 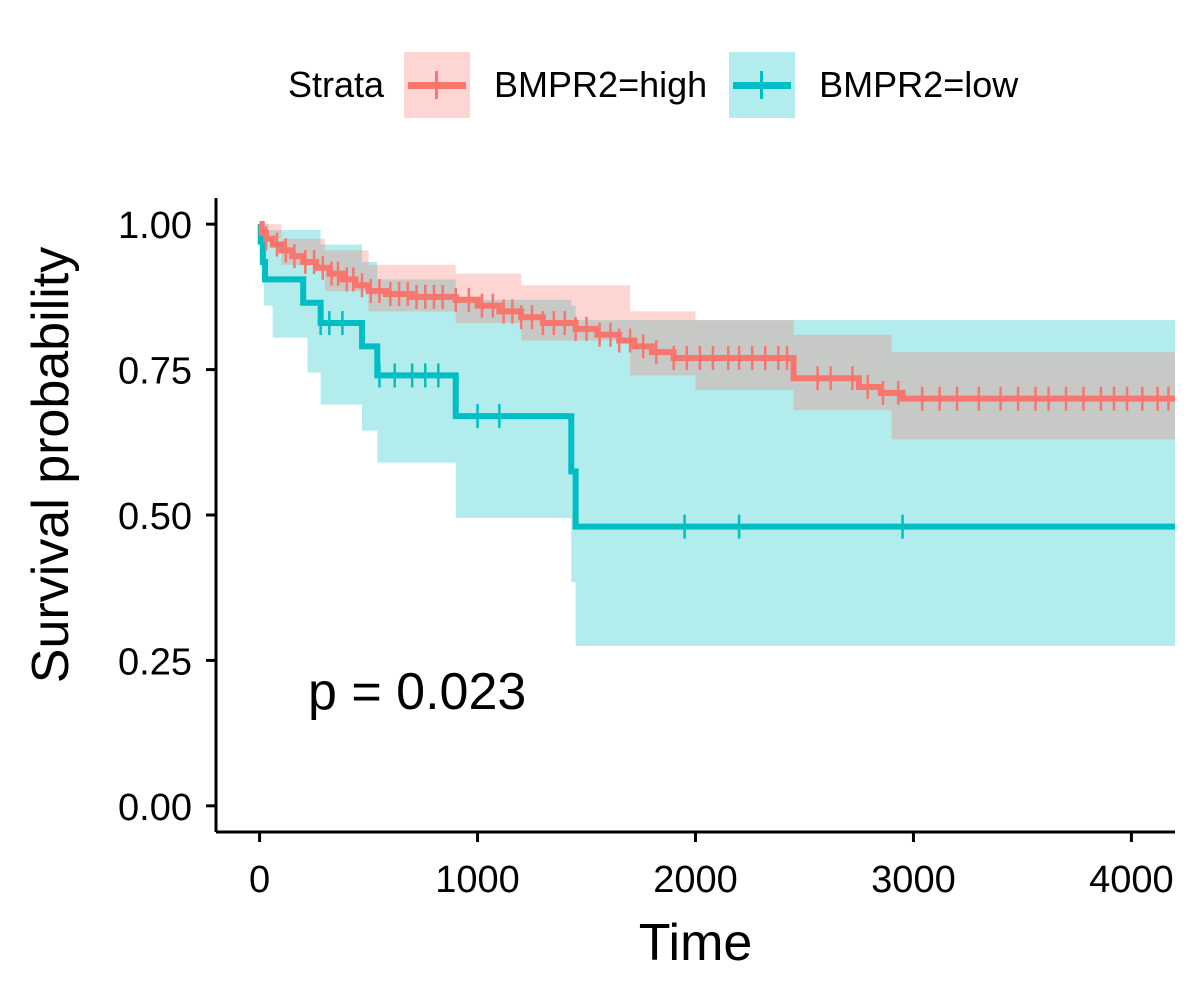 I want to click on legend-key-high, so click(x=437, y=85).